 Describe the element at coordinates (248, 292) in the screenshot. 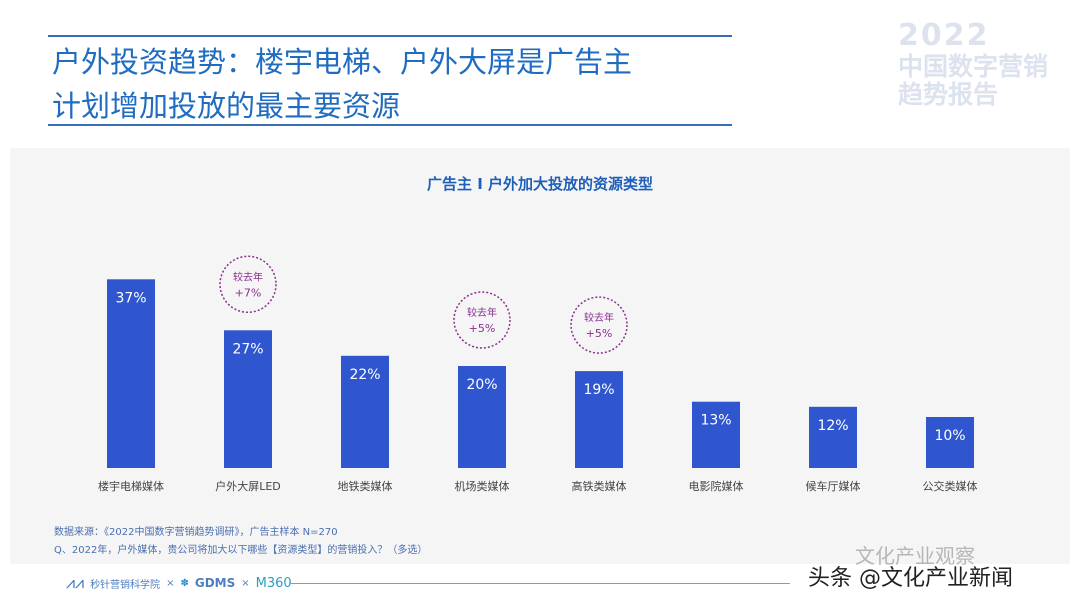

I see `annotation-value: +7%` at that location.